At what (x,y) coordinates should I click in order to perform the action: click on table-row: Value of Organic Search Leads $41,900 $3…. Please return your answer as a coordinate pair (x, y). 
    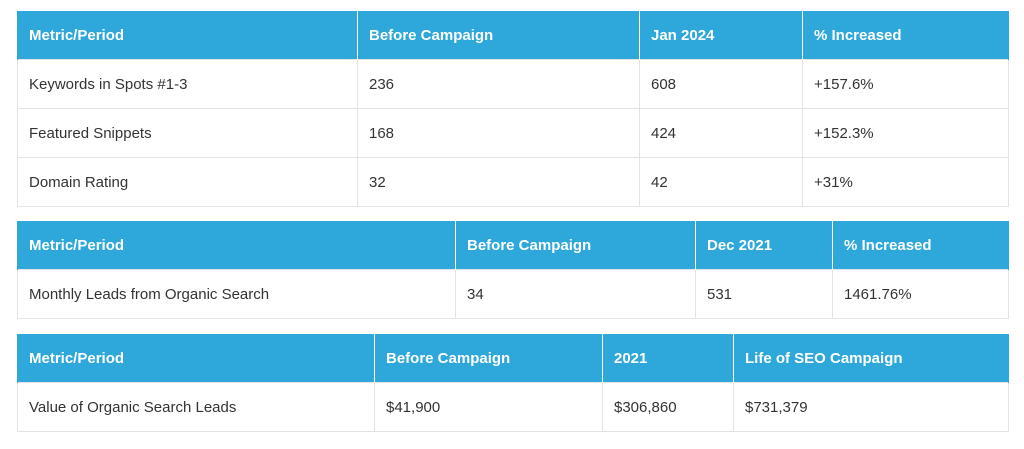
    Looking at the image, I should click on (513, 407).